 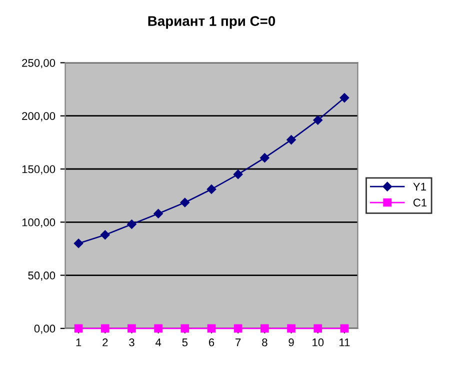 What do you see at coordinates (42, 276) in the screenshot?
I see `y-tick-label: 50,00` at bounding box center [42, 276].